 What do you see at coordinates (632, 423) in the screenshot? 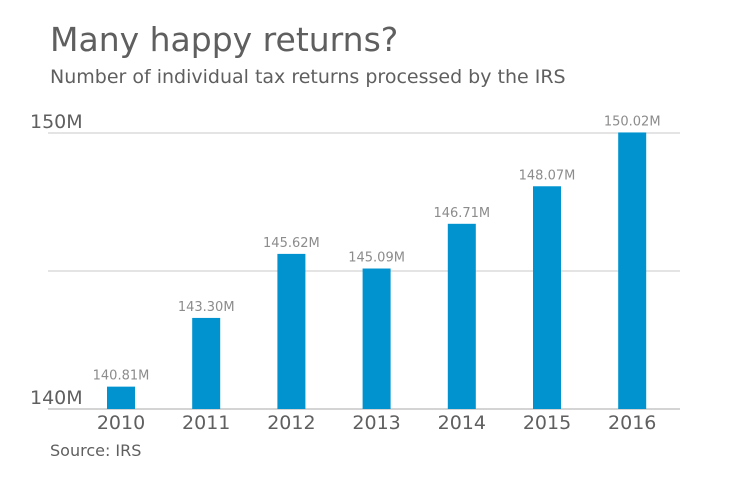
I see `x-tick-label: 2016` at bounding box center [632, 423].